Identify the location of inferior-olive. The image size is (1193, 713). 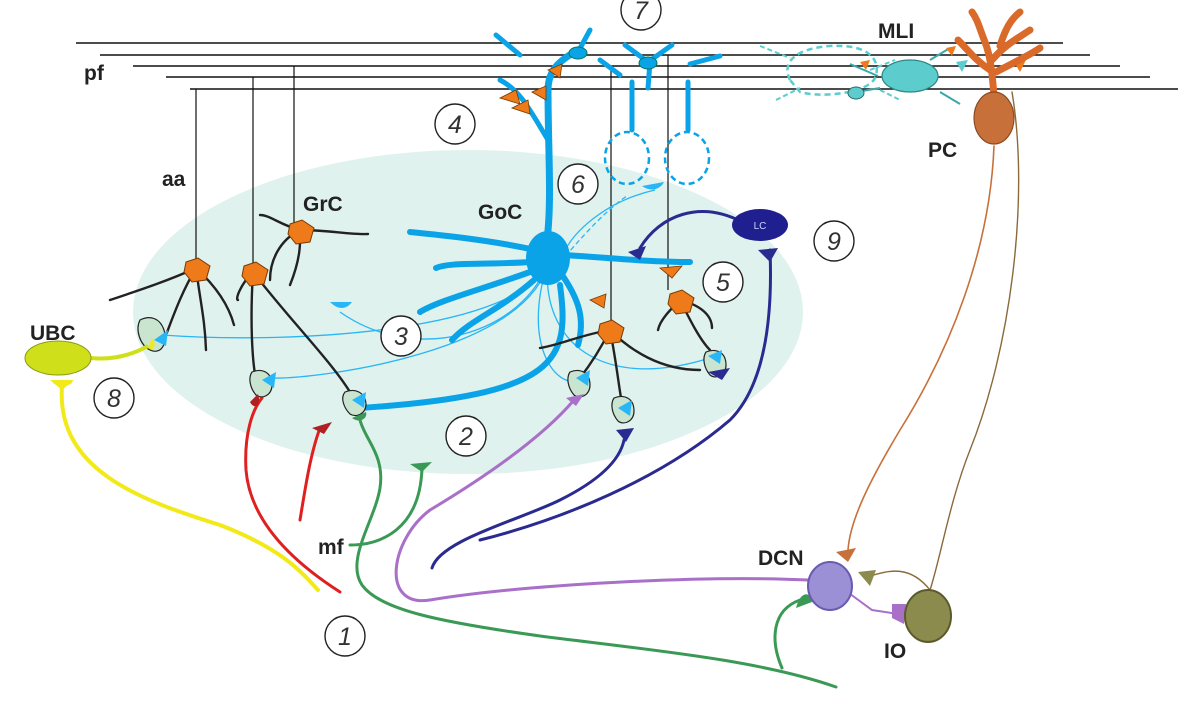
(928, 616).